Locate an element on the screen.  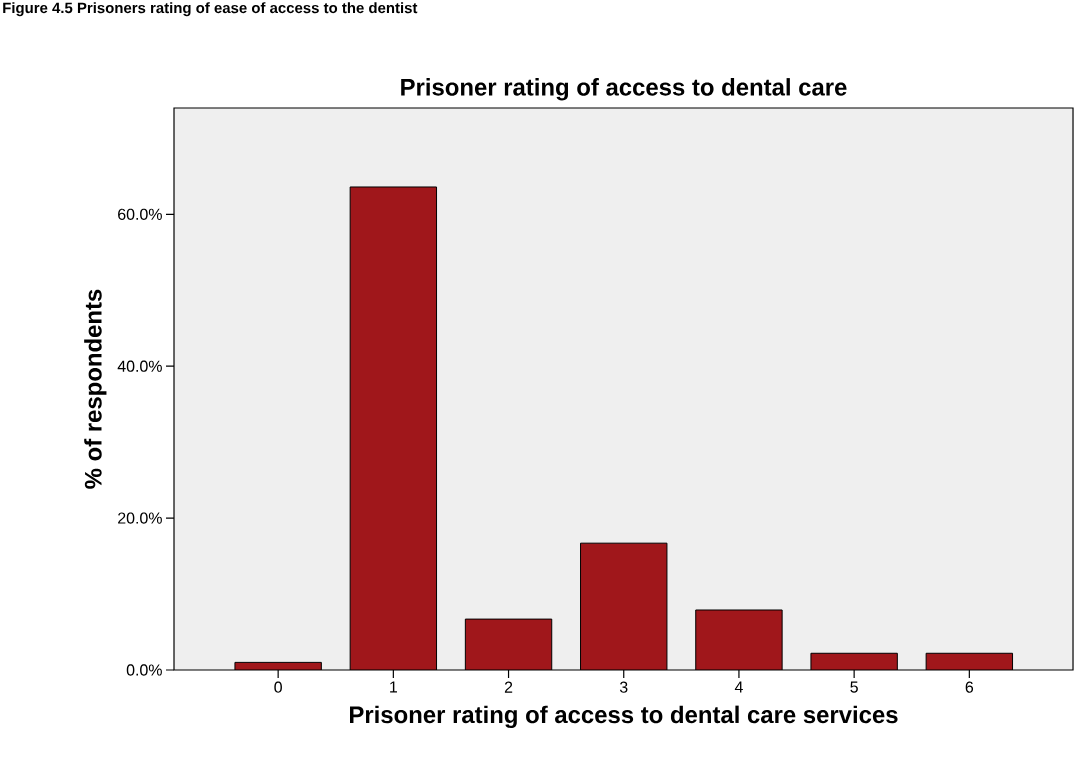
x-axis-title: Prisoner rating of access to dental care services is located at coordinates (624, 717).